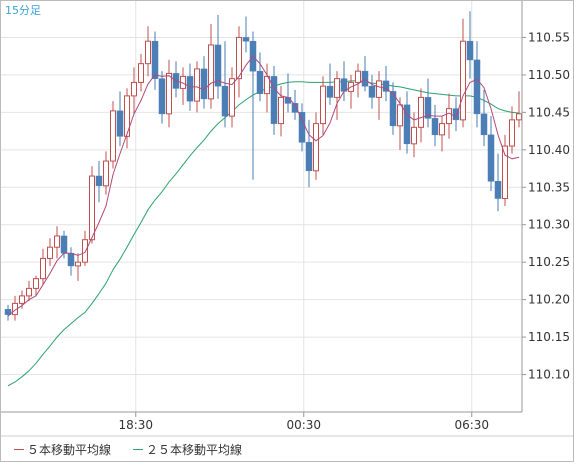  I want to click on legend-item-ma25: ２５本移動平均線, so click(187, 449).